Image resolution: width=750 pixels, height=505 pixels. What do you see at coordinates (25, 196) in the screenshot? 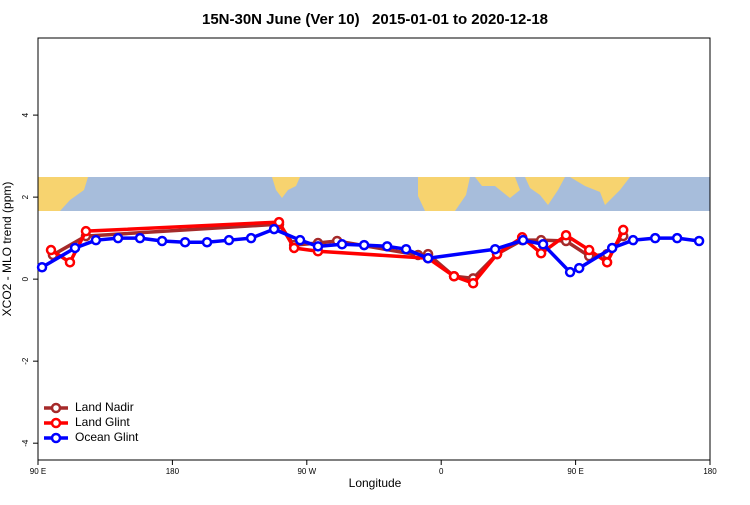
I see `y-tick-label: 2` at bounding box center [25, 196].